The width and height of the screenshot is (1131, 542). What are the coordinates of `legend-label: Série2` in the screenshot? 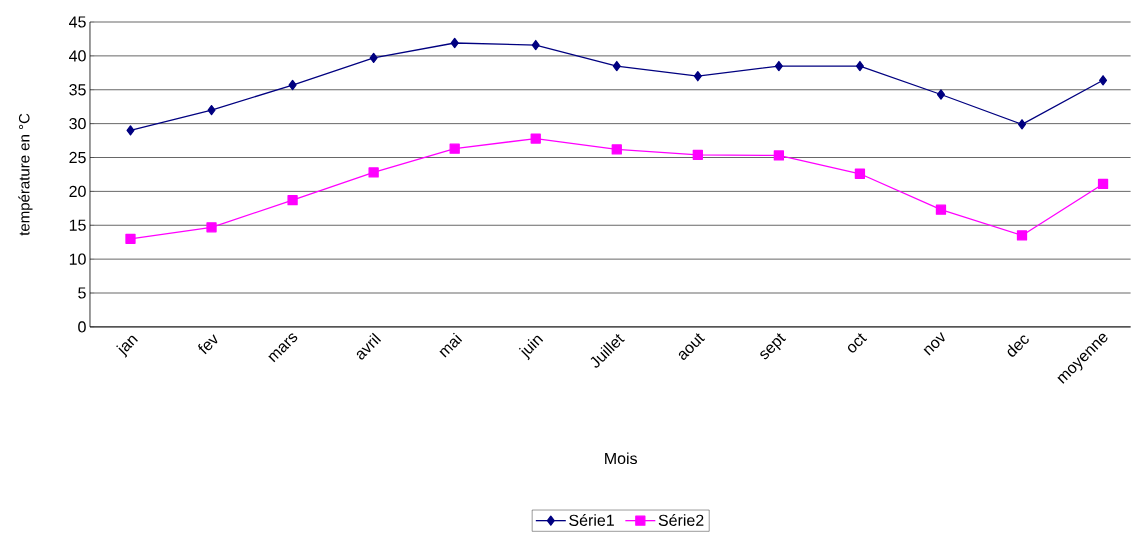 It's located at (681, 520).